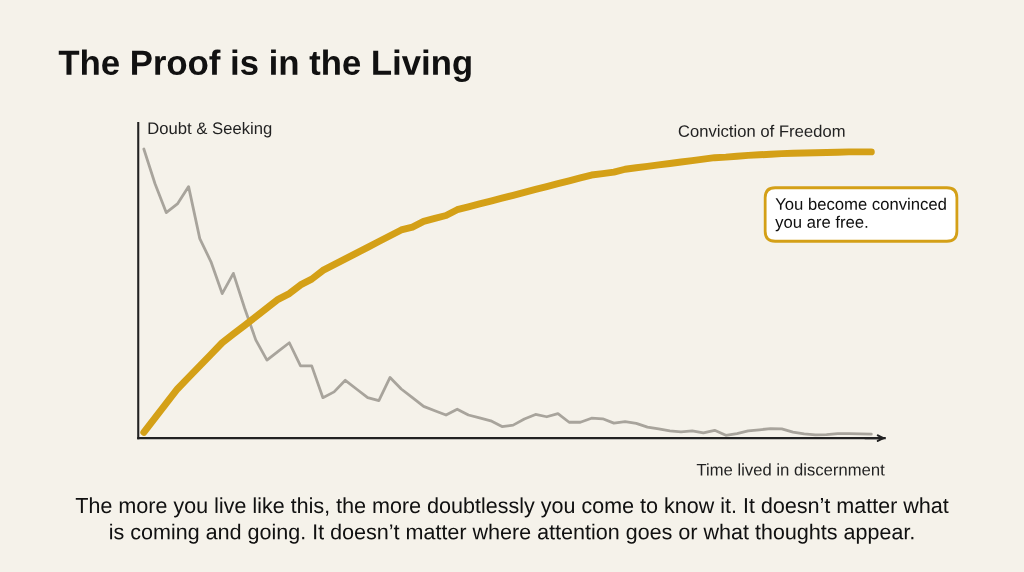 This screenshot has height=572, width=1024. I want to click on series-label: Conviction of Freedom, so click(761, 131).